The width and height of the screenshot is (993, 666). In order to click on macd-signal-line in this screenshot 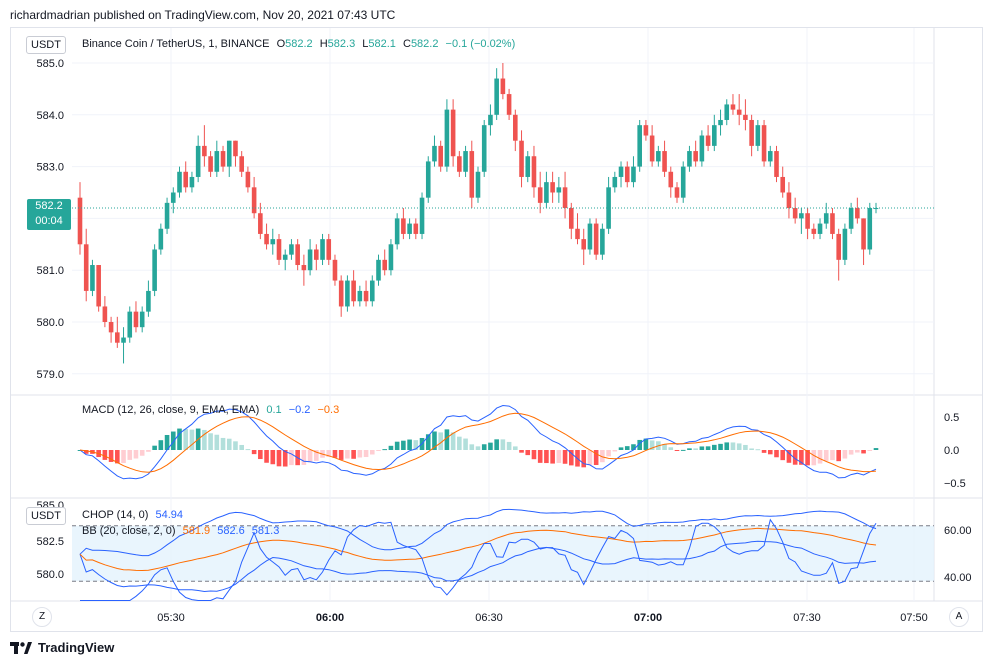, I will do `click(478, 442)`.